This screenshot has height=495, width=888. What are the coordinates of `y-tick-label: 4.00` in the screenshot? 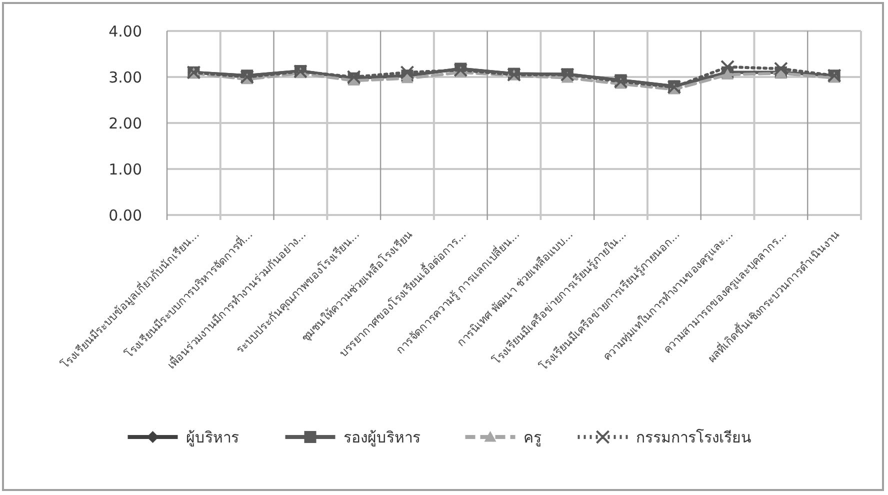 It's located at (125, 31).